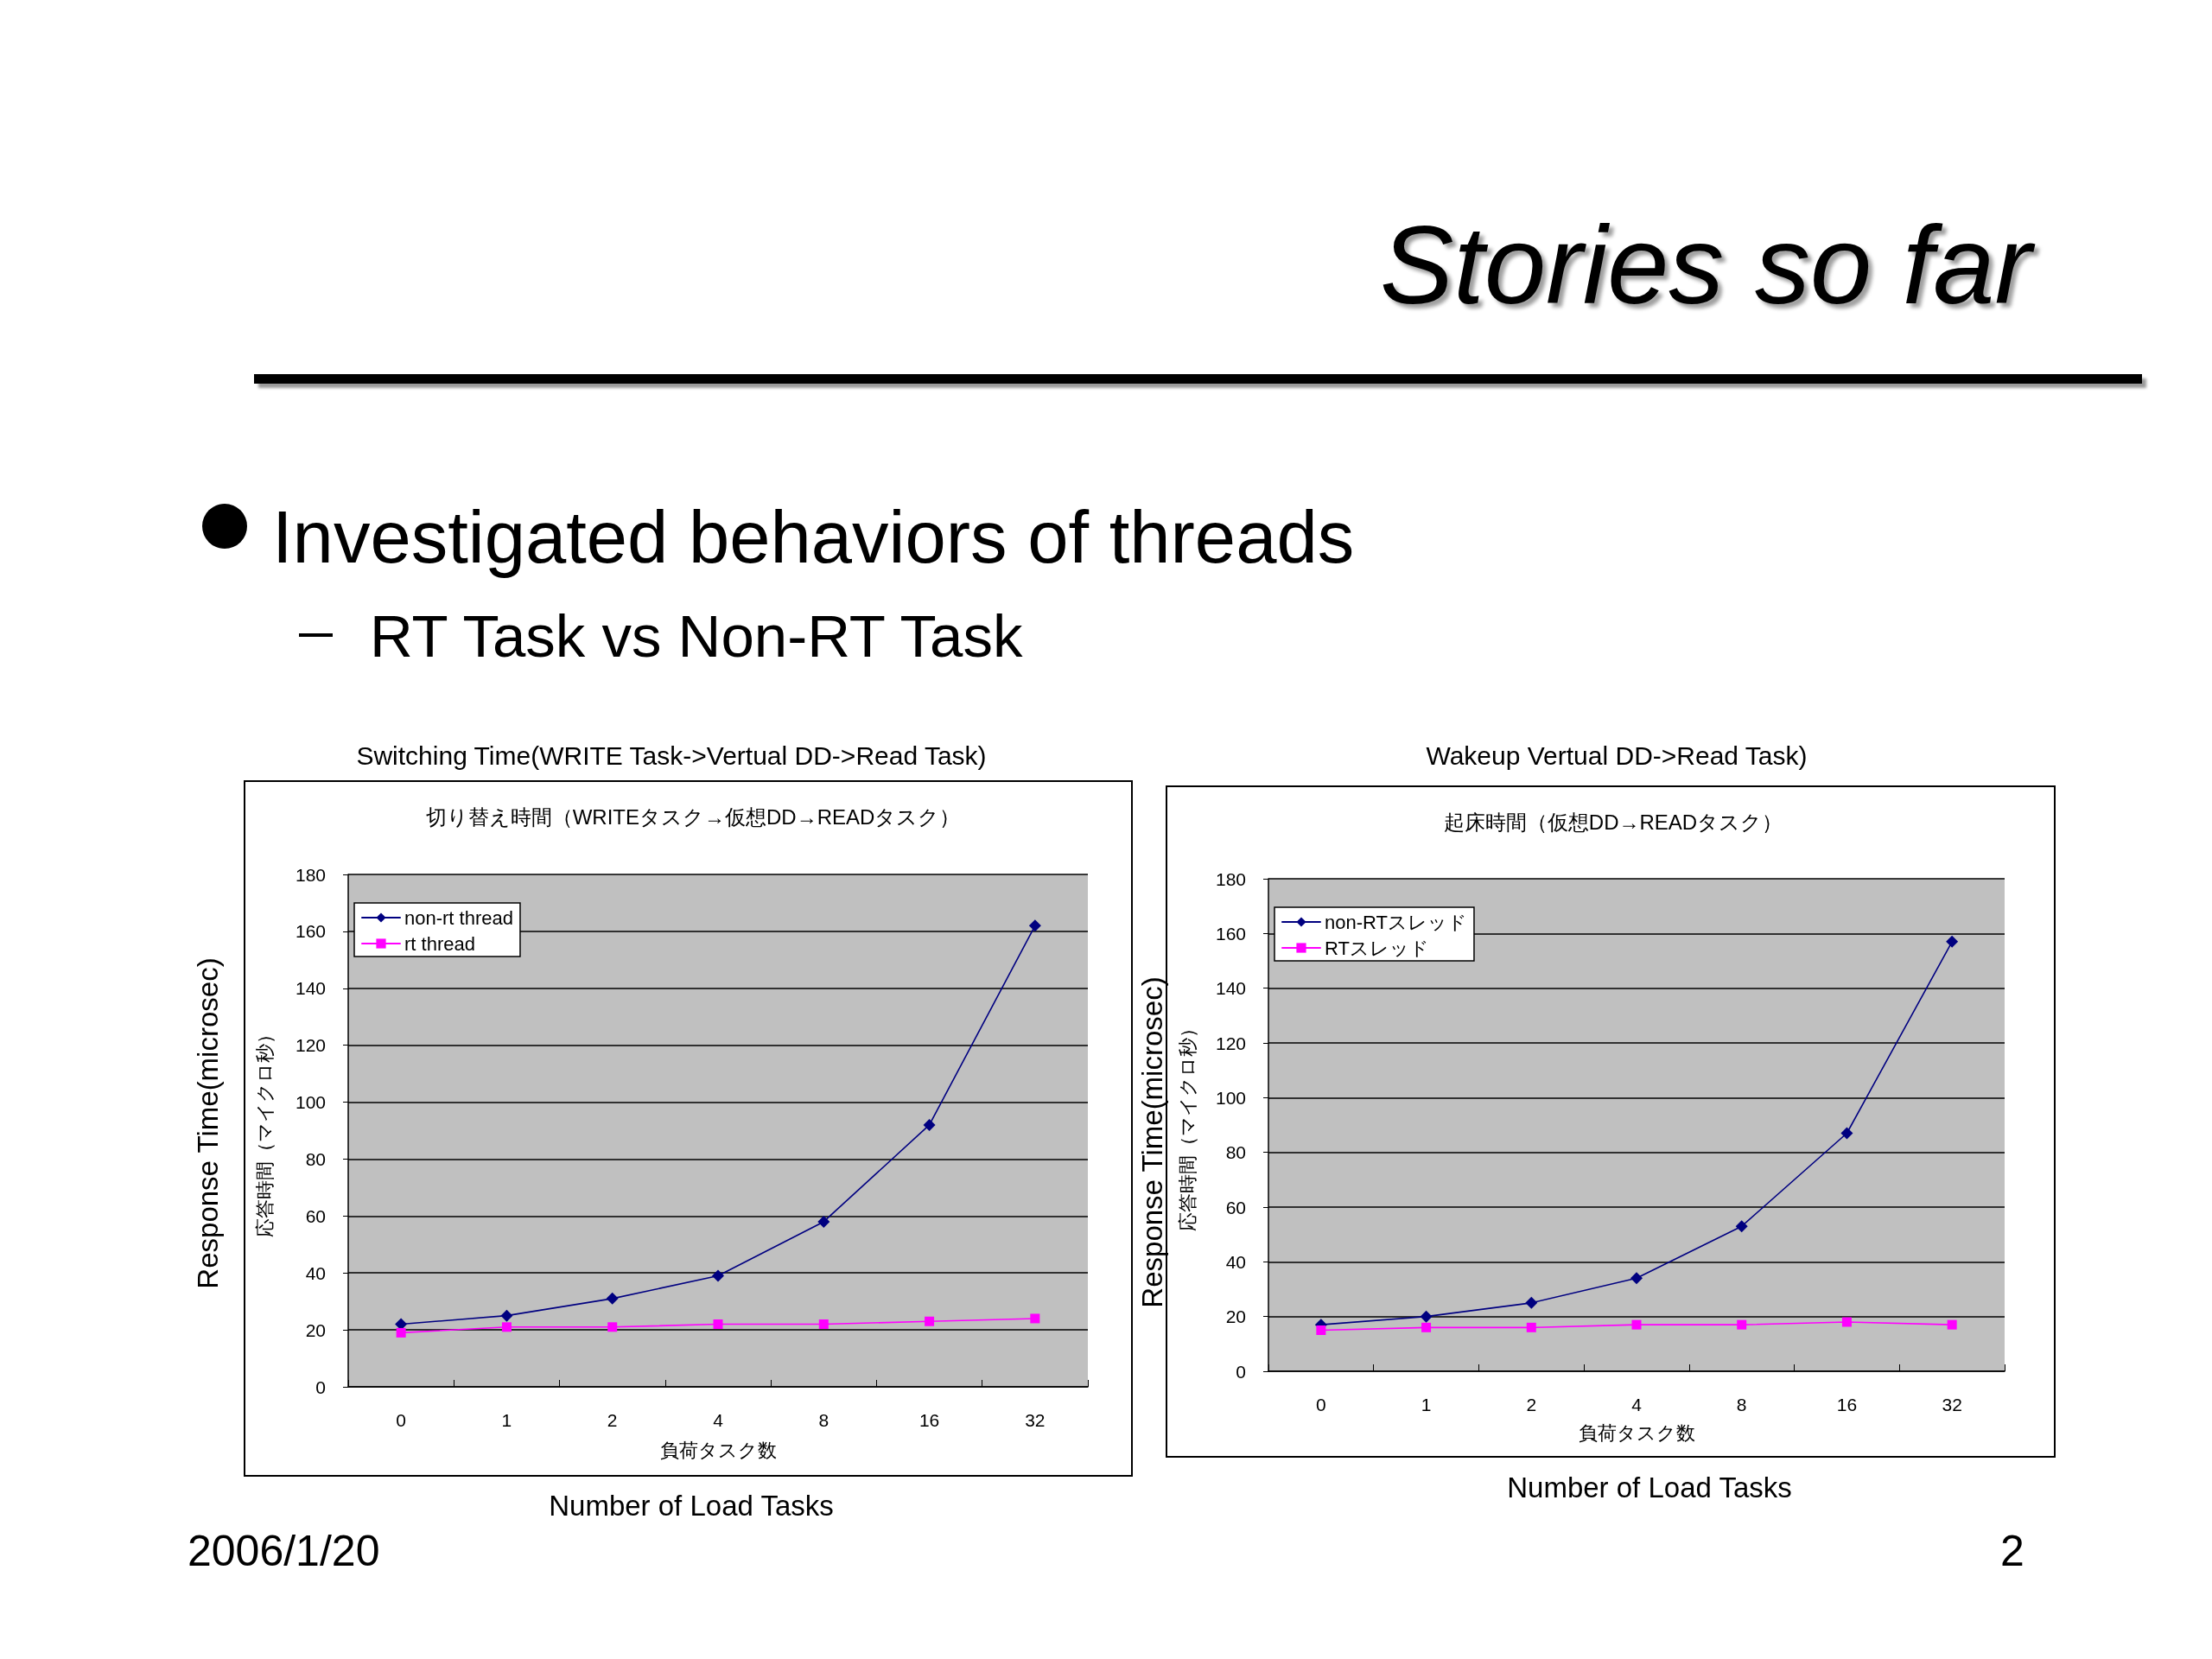 The image size is (2212, 1659). What do you see at coordinates (1377, 948) in the screenshot?
I see `legend-label: RTスレッド` at bounding box center [1377, 948].